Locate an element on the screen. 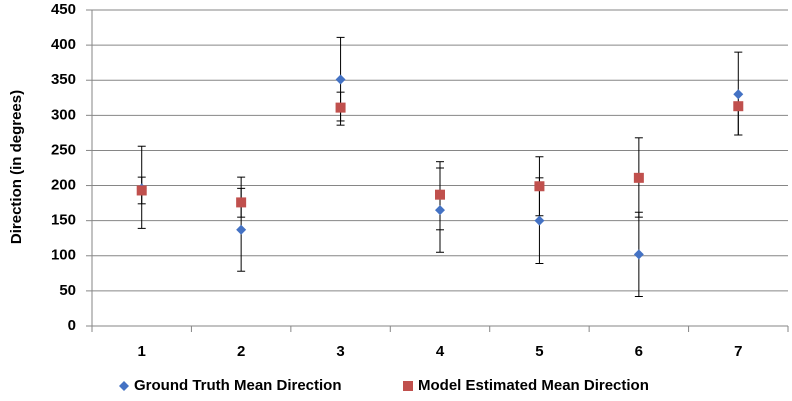 This screenshot has height=401, width=792. x-tick-label: 3 is located at coordinates (340, 351).